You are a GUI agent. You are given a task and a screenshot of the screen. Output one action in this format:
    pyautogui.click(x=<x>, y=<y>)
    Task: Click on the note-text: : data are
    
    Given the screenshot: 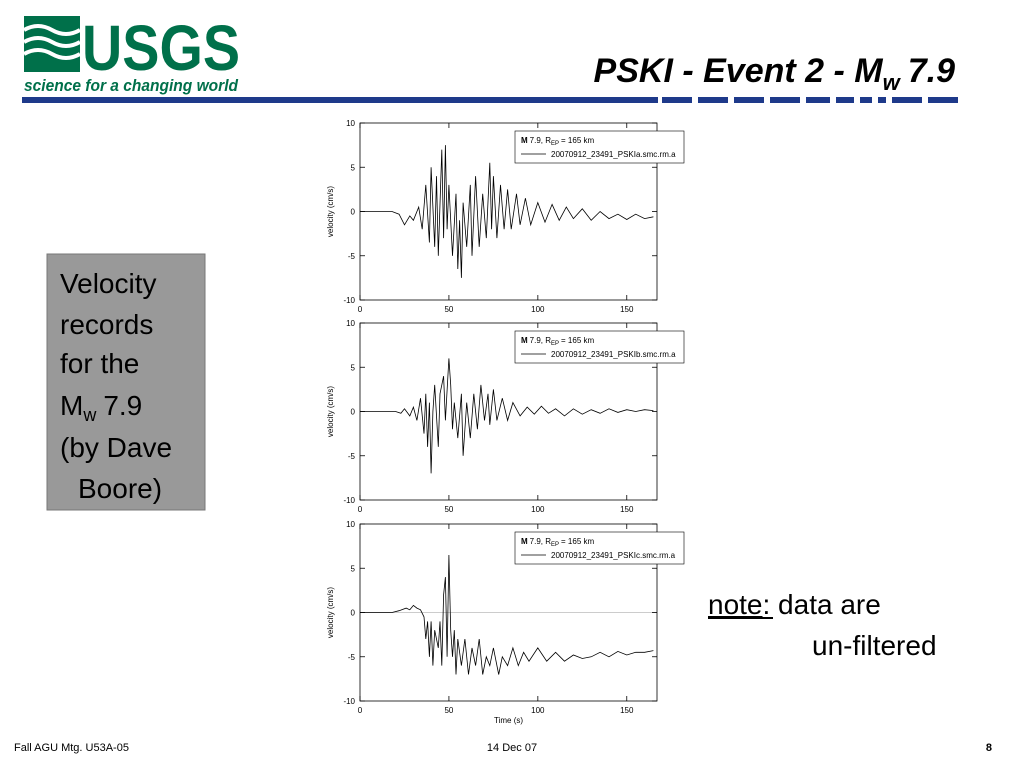 What is the action you would take?
    pyautogui.click(x=822, y=604)
    